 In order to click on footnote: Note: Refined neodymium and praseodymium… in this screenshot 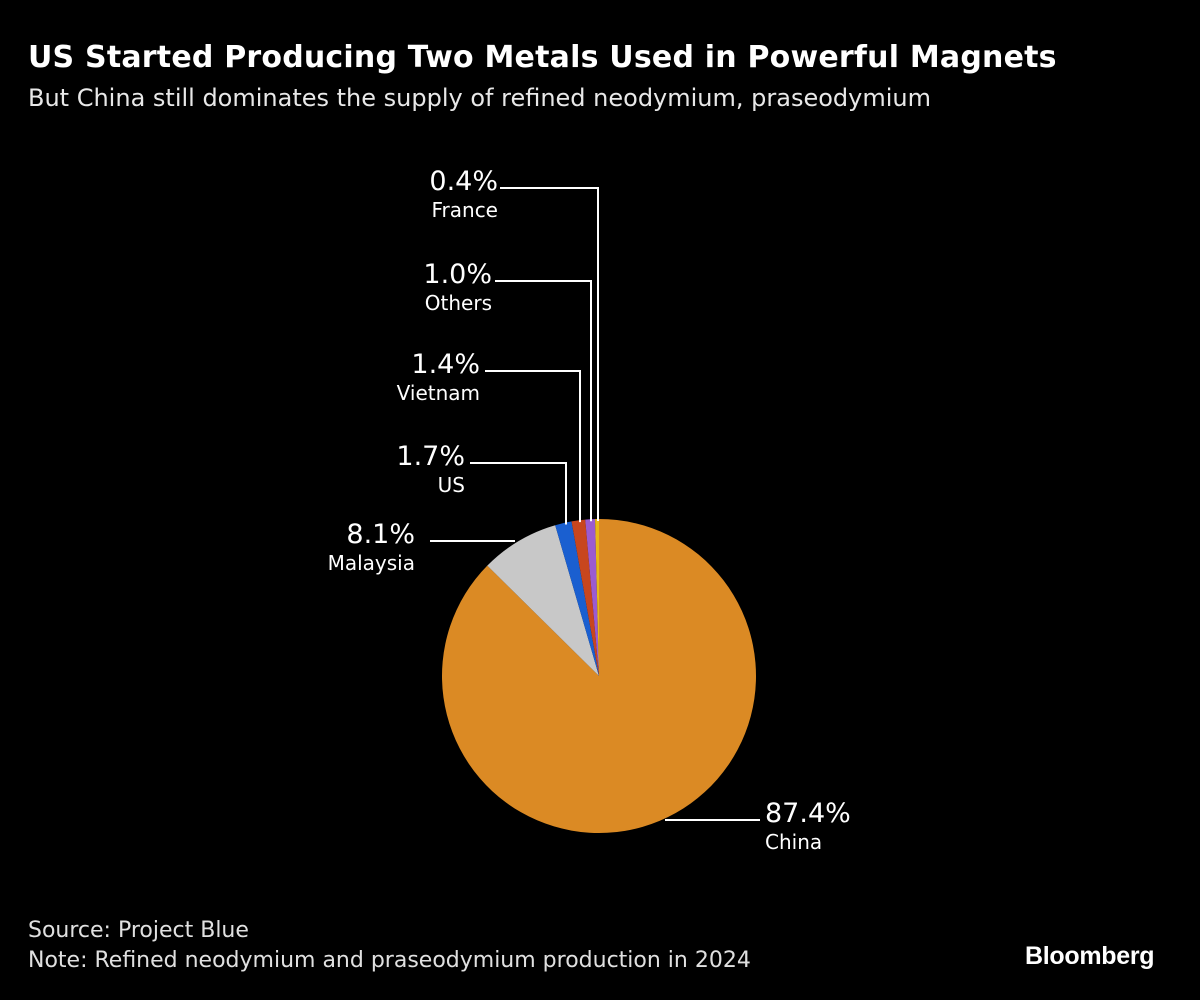, I will do `click(389, 960)`.